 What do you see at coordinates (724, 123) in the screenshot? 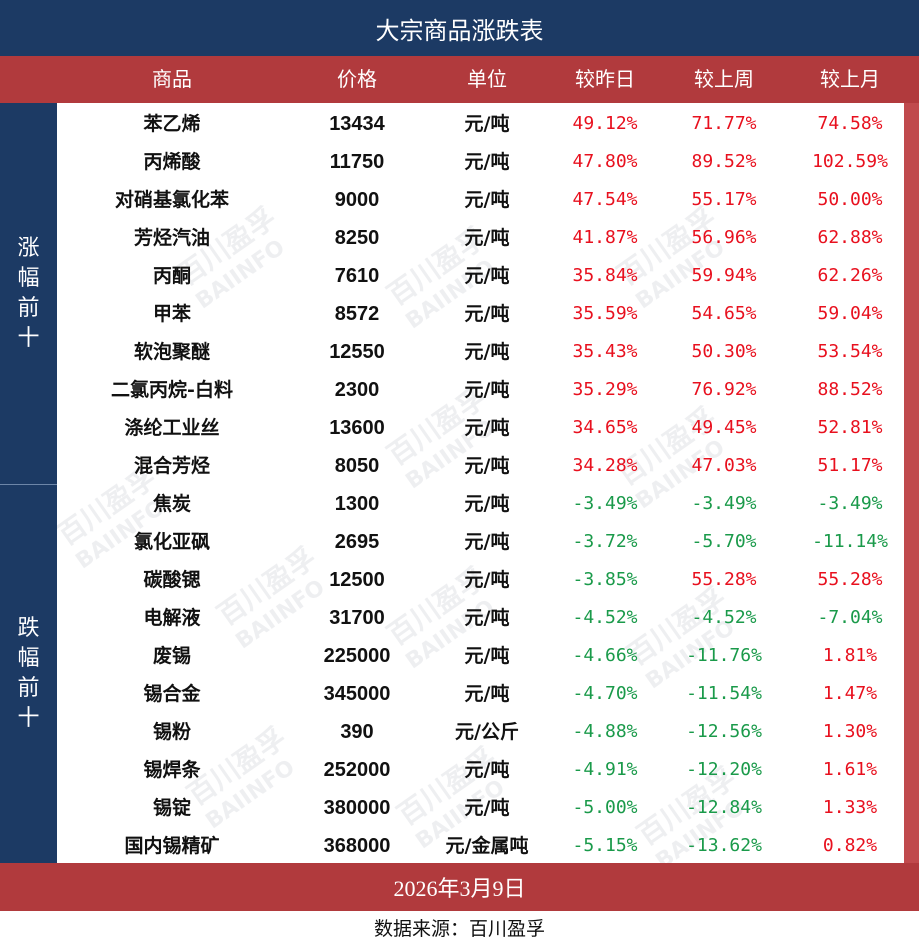
I see `cell-week: 71.77%` at bounding box center [724, 123].